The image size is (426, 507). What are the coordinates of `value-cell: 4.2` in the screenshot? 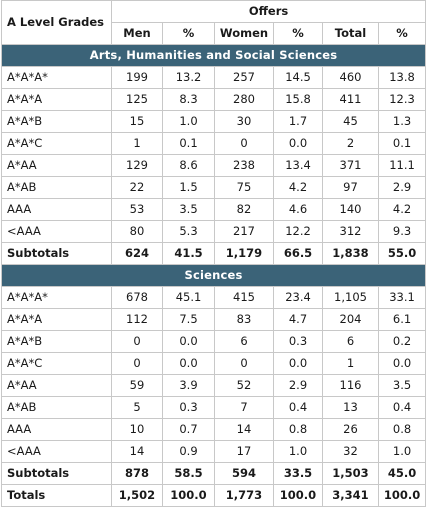 It's located at (298, 187).